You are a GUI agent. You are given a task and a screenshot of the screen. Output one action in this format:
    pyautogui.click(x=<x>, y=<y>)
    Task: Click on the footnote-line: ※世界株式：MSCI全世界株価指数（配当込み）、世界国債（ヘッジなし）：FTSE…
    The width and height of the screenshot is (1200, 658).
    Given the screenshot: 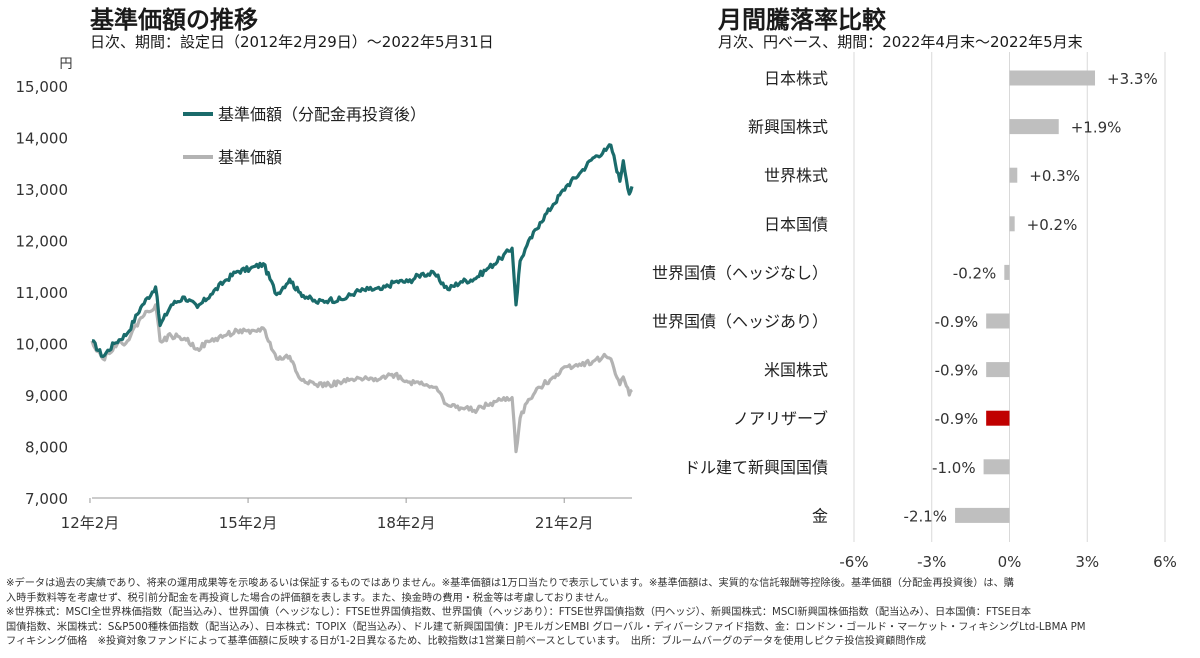 What is the action you would take?
    pyautogui.click(x=519, y=613)
    